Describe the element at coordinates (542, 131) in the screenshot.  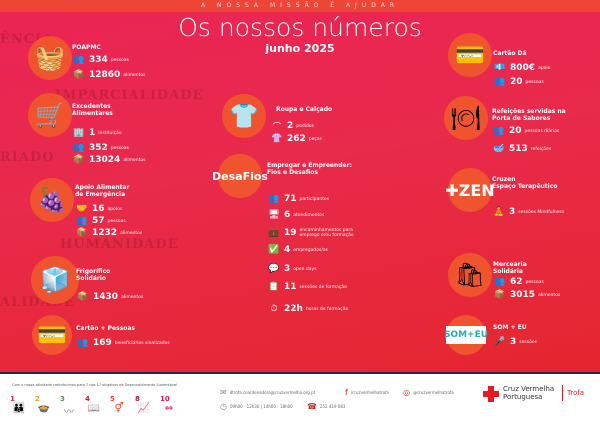
I see `stat-label: pessoas diárias` at that location.